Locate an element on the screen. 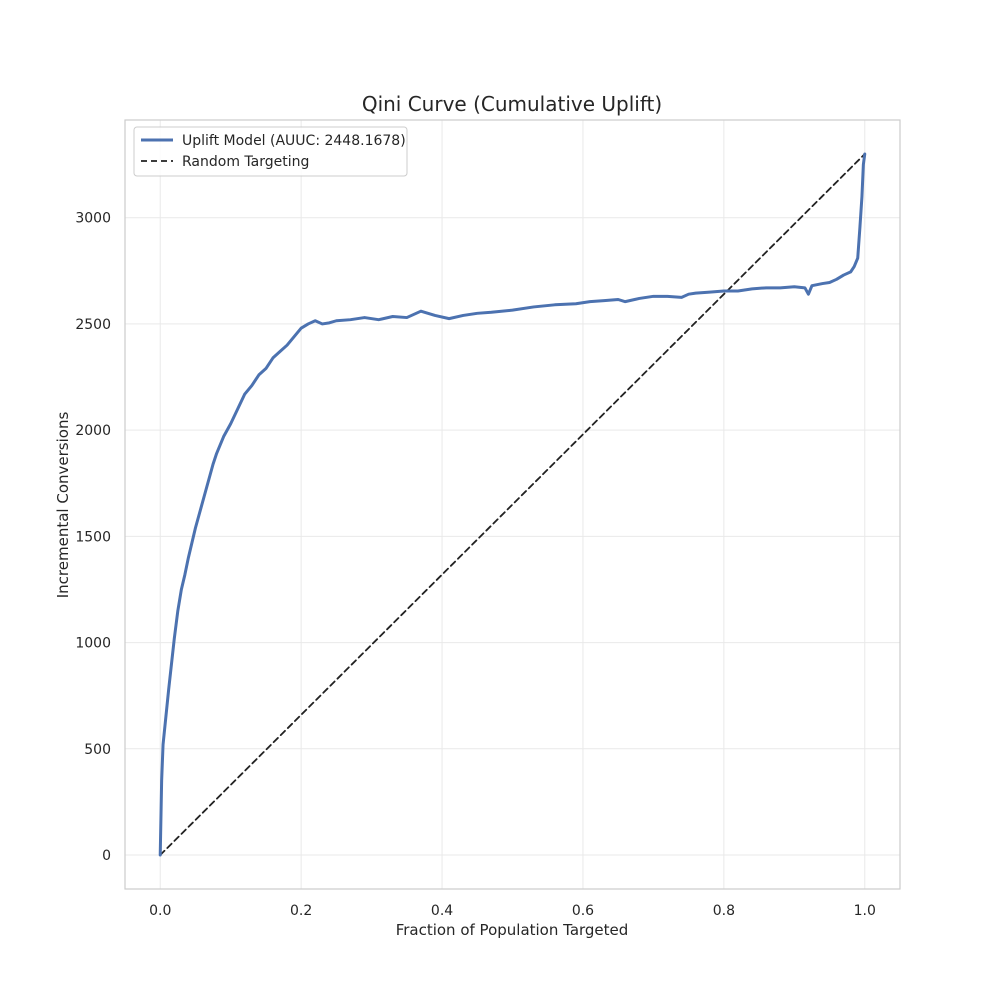 This screenshot has height=1000, width=1000. y-tick-label: 2000 is located at coordinates (93, 431).